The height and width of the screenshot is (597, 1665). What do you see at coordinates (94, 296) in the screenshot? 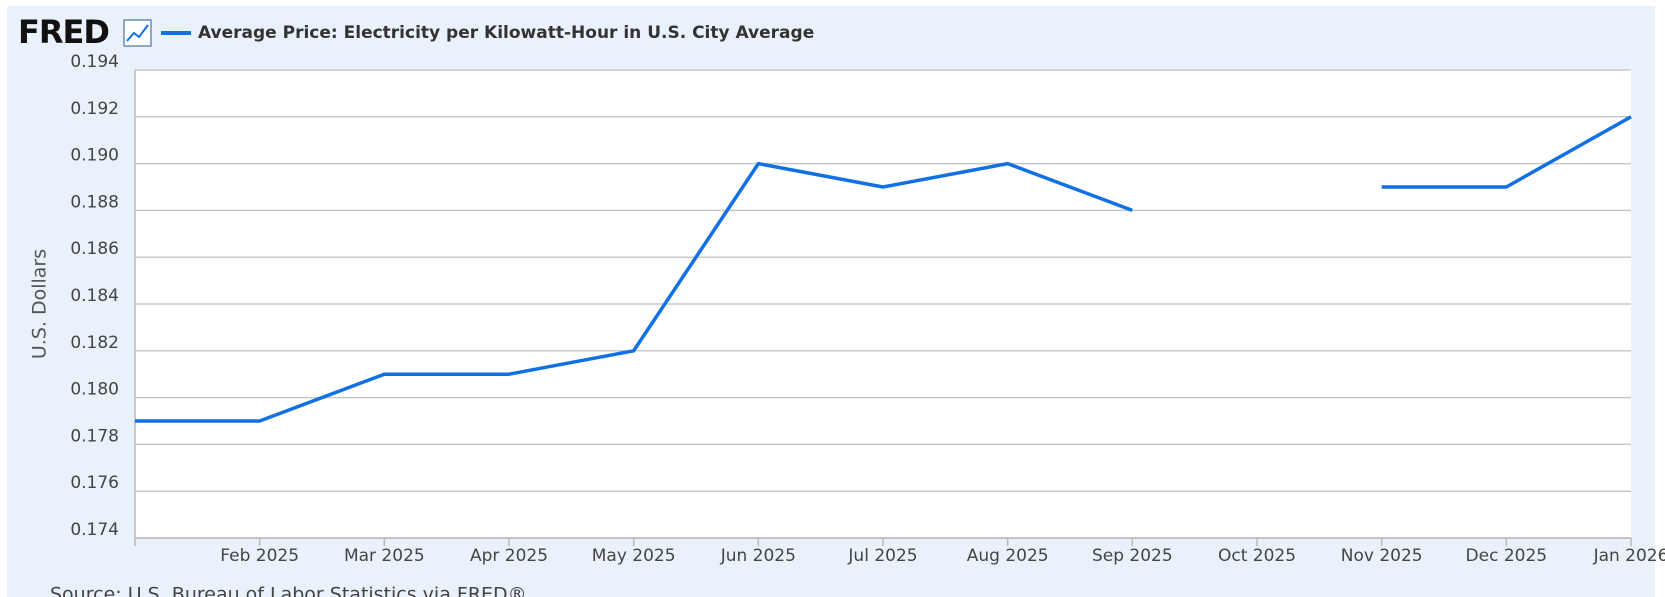
I see `y-tick-label: 0.184` at bounding box center [94, 296].